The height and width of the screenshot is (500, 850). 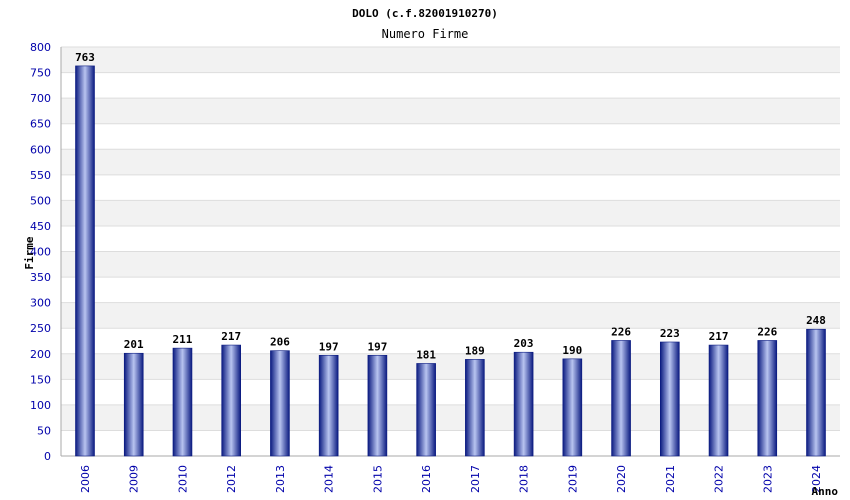 What do you see at coordinates (329, 479) in the screenshot?
I see `x-tick-label: 2014` at bounding box center [329, 479].